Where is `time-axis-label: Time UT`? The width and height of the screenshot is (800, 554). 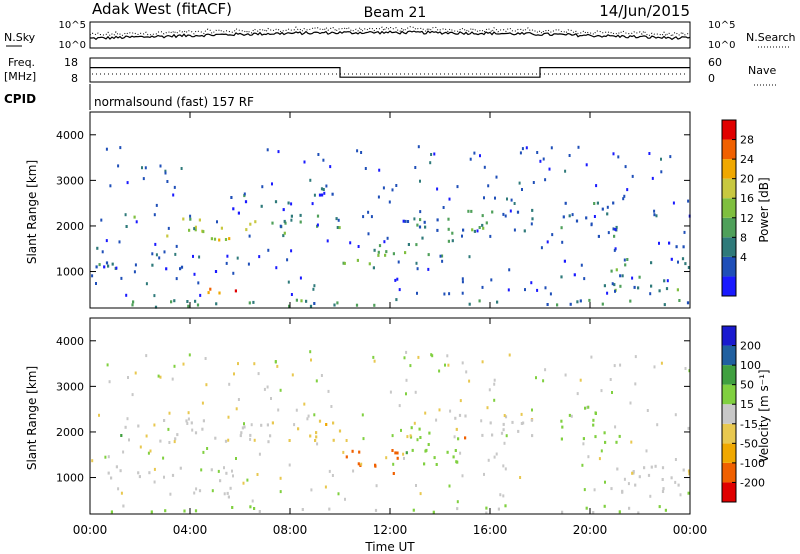 time-axis-label: Time UT is located at coordinates (389, 547).